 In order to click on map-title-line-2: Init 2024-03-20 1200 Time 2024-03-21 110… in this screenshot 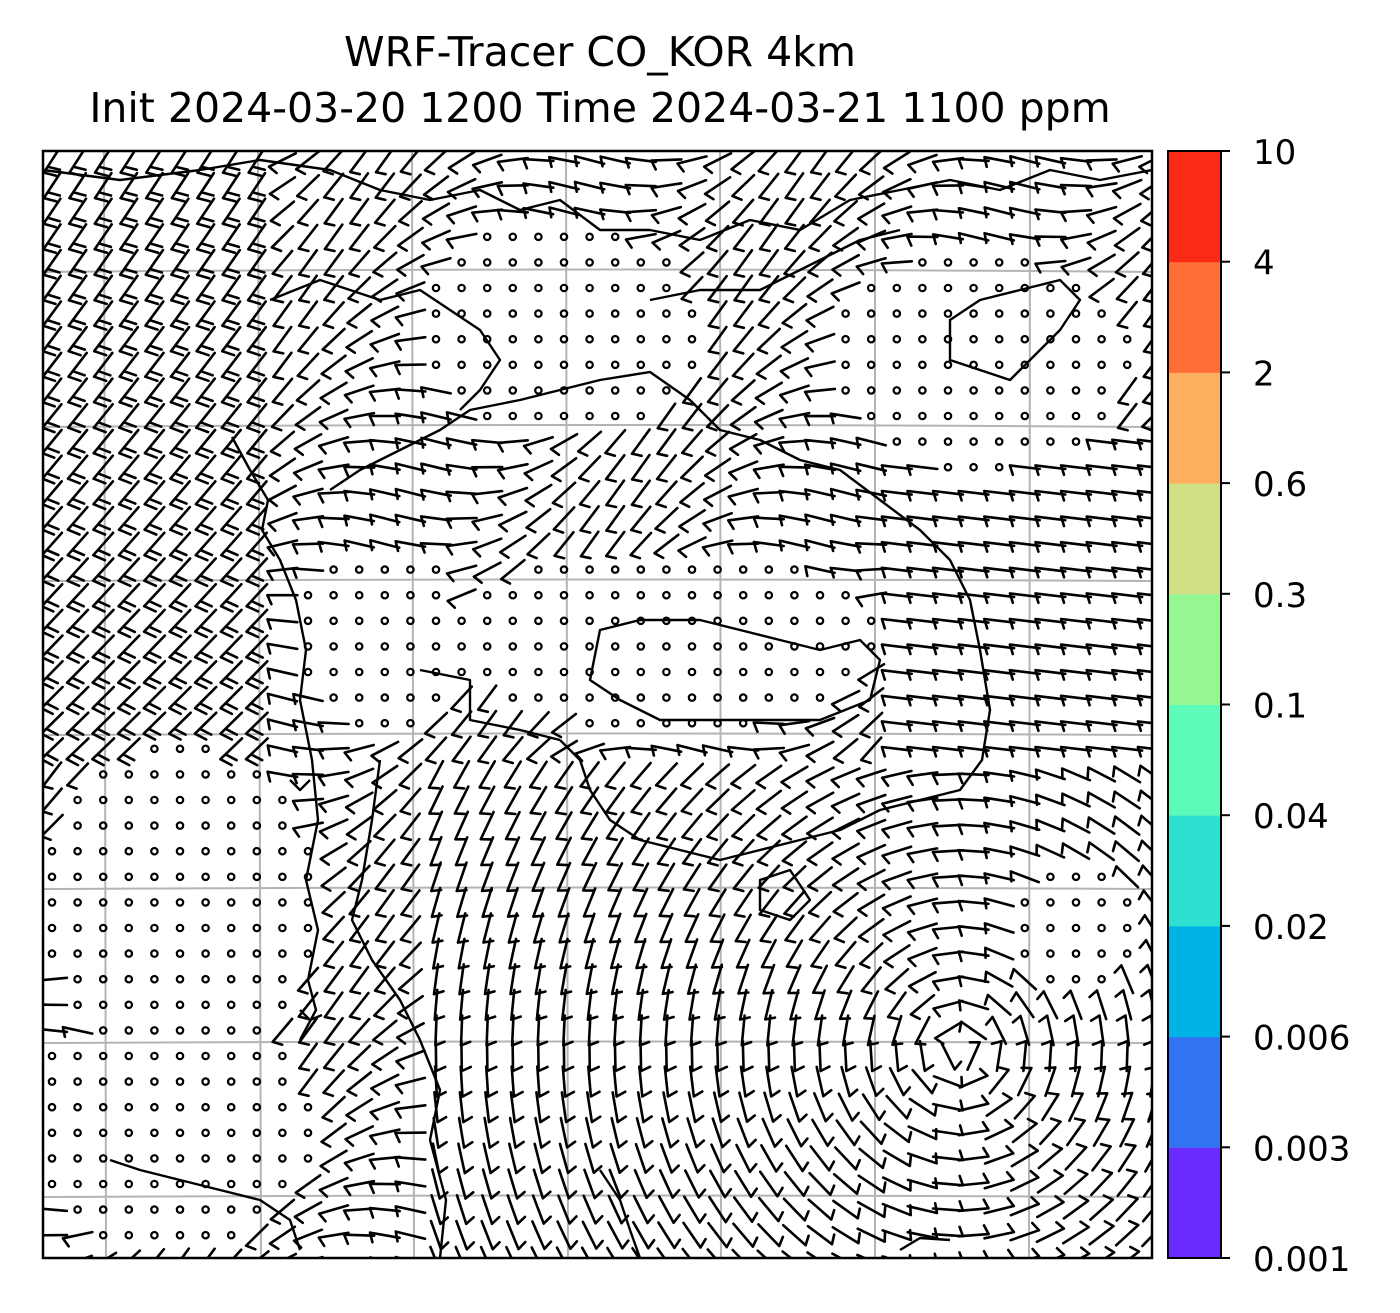, I will do `click(600, 108)`.